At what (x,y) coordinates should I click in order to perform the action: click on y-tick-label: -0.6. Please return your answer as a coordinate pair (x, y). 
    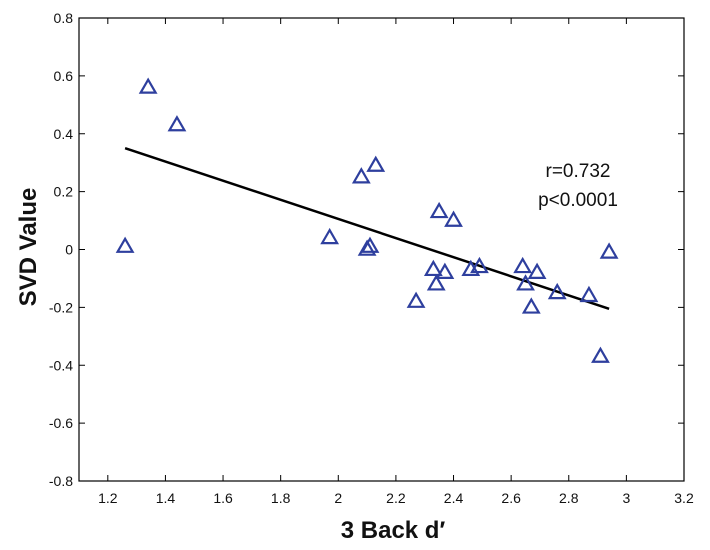
    Looking at the image, I should click on (61, 423).